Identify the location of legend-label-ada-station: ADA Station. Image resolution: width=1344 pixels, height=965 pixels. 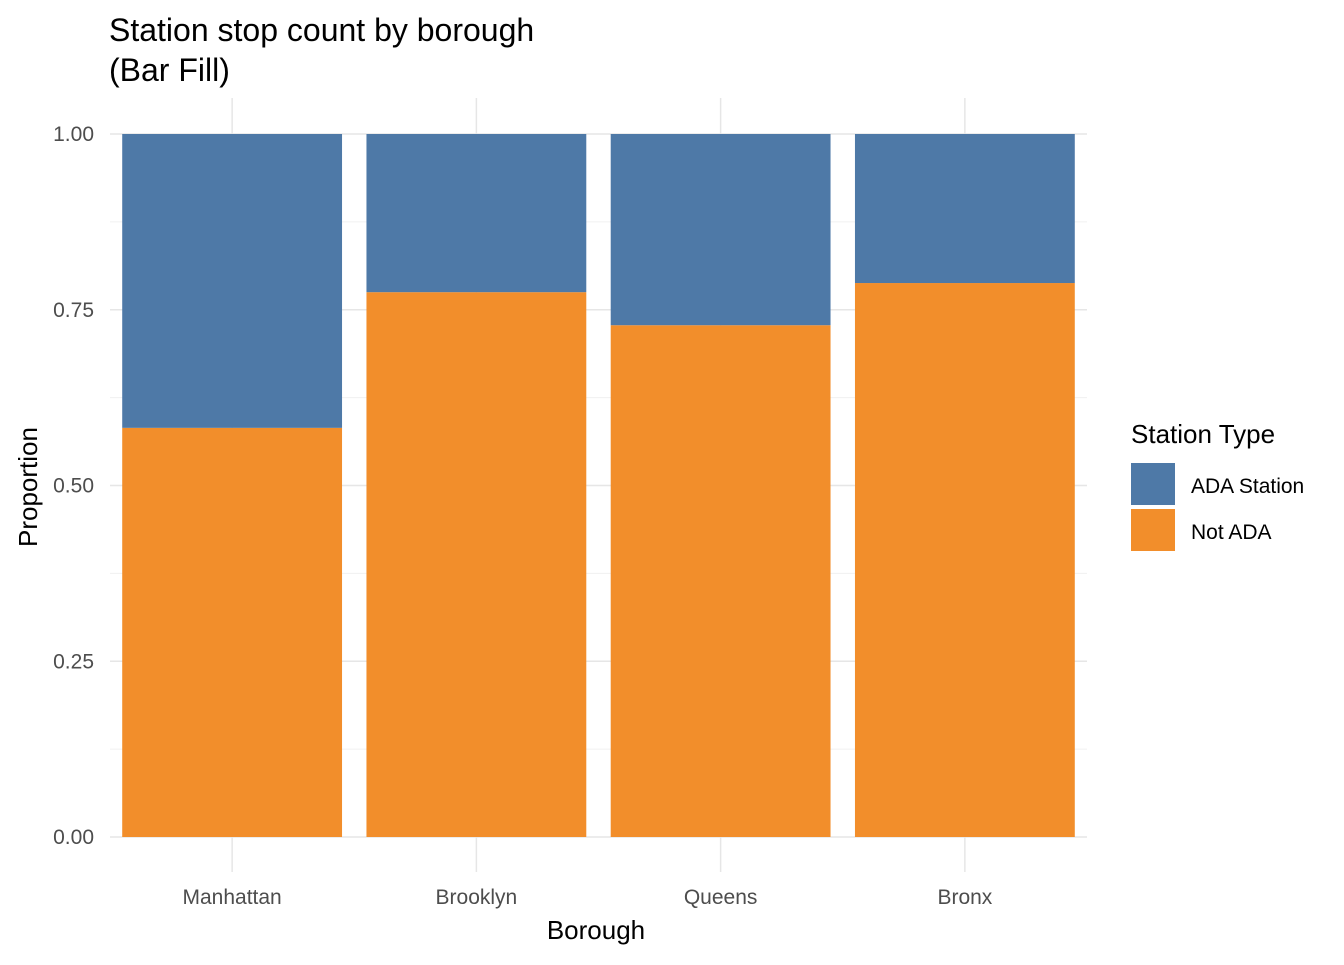
(1247, 486).